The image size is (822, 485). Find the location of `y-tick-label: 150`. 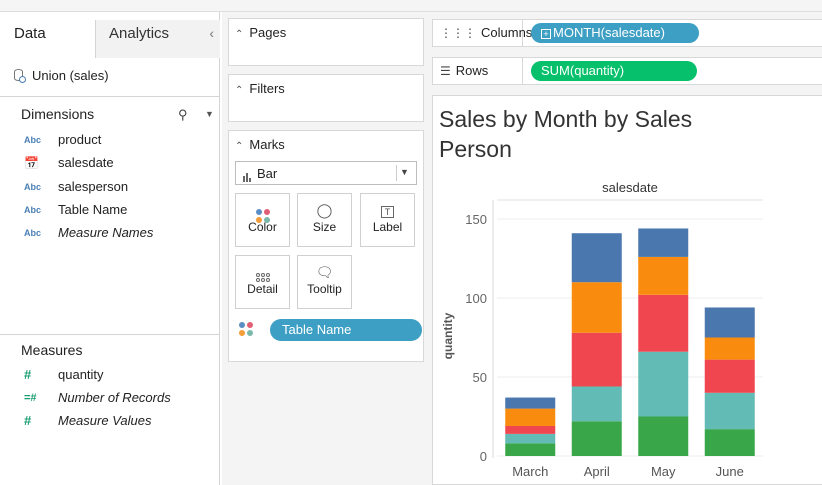

y-tick-label: 150 is located at coordinates (476, 219).